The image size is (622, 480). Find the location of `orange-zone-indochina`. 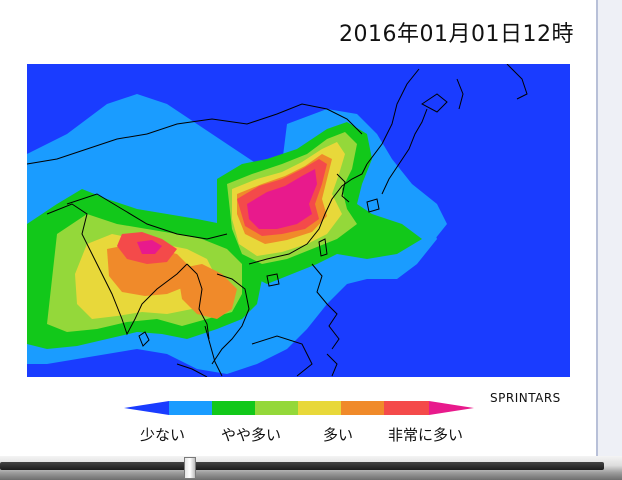

orange-zone-indochina is located at coordinates (207, 291).